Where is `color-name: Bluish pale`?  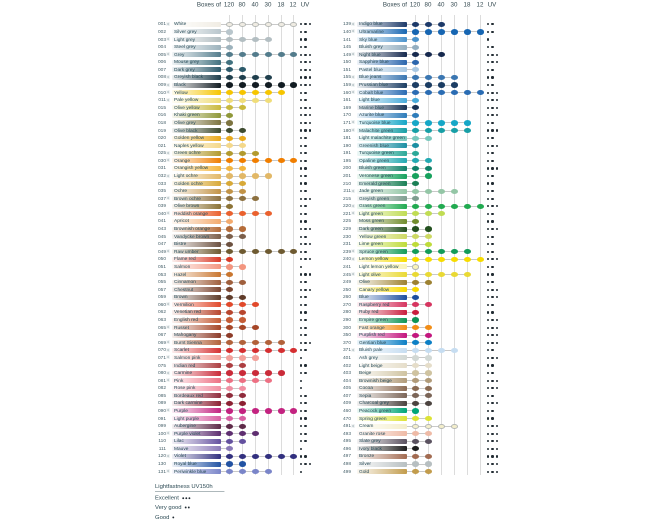 color-name: Bluish pale is located at coordinates (371, 350).